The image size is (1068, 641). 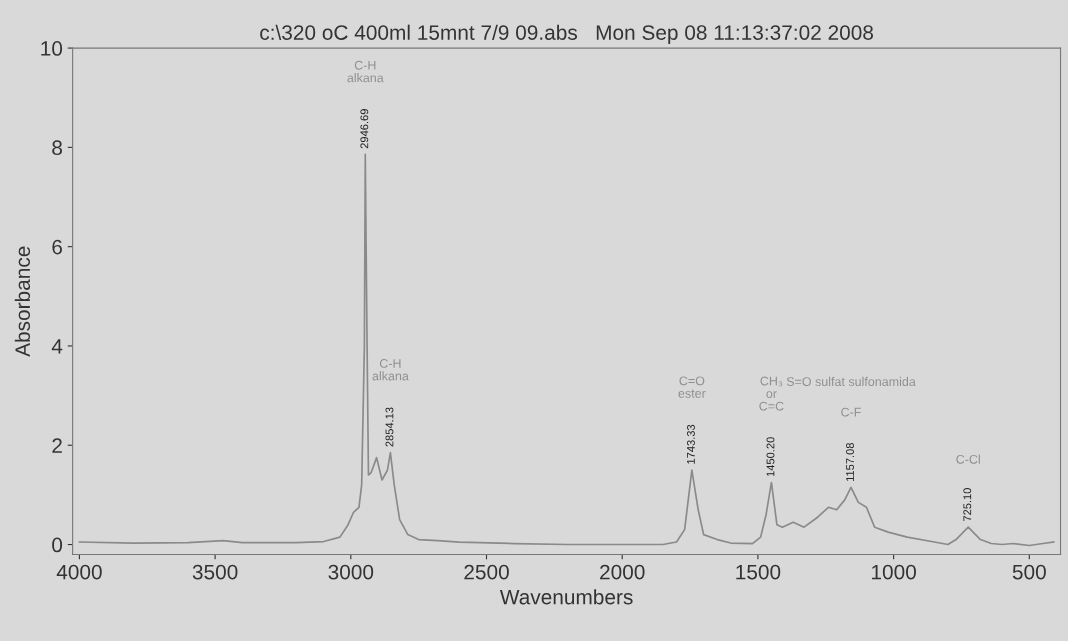 I want to click on x-axis-title: Wavenumbers, so click(x=566, y=597).